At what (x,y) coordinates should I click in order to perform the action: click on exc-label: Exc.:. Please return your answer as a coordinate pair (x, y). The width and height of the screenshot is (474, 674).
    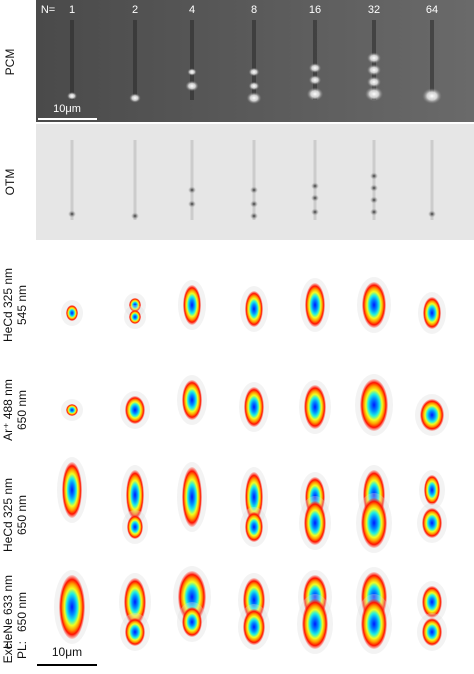
    Looking at the image, I should click on (8, 650).